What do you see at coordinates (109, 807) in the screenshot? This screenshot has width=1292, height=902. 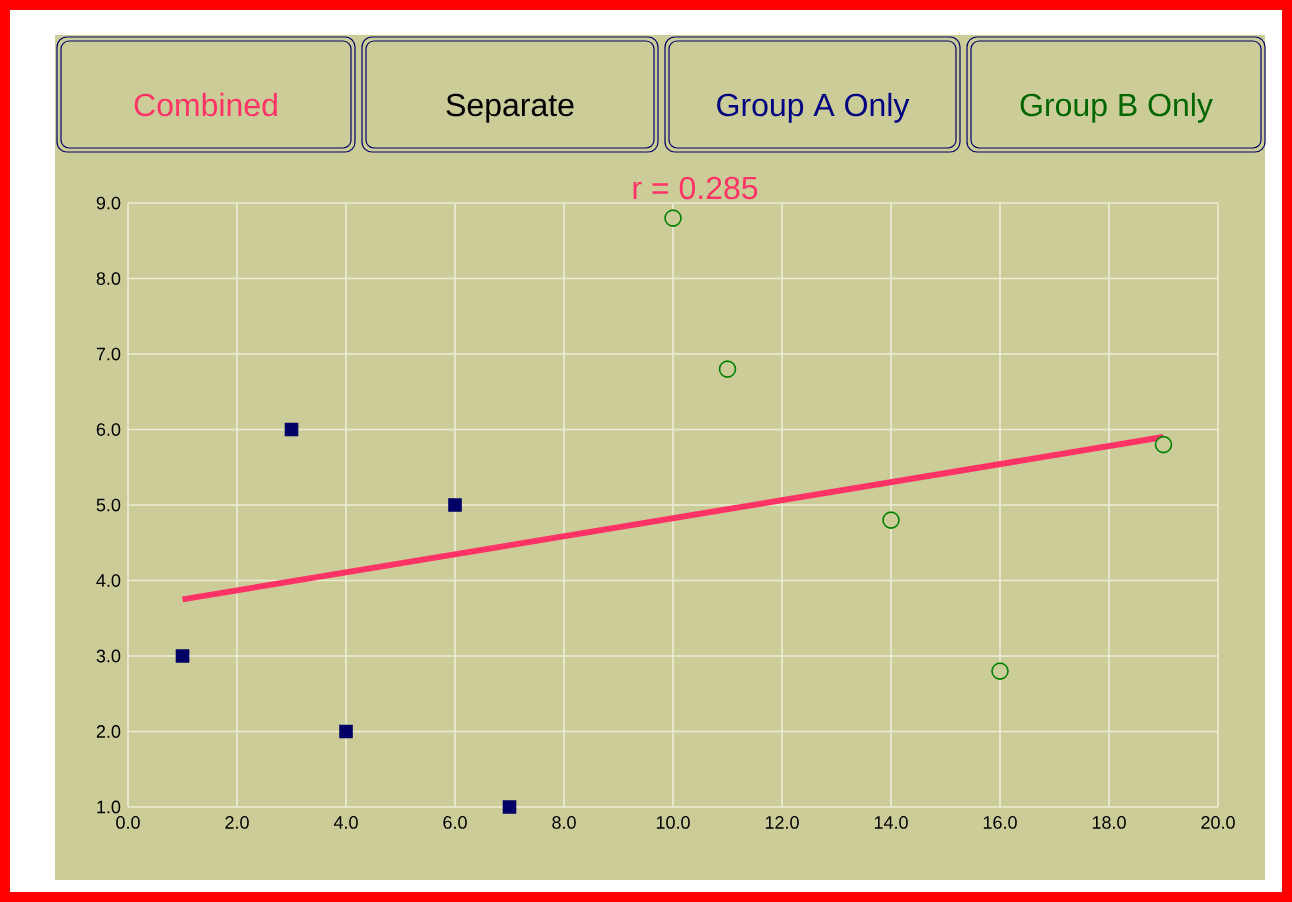 I see `y-tick-label: 1.0` at bounding box center [109, 807].